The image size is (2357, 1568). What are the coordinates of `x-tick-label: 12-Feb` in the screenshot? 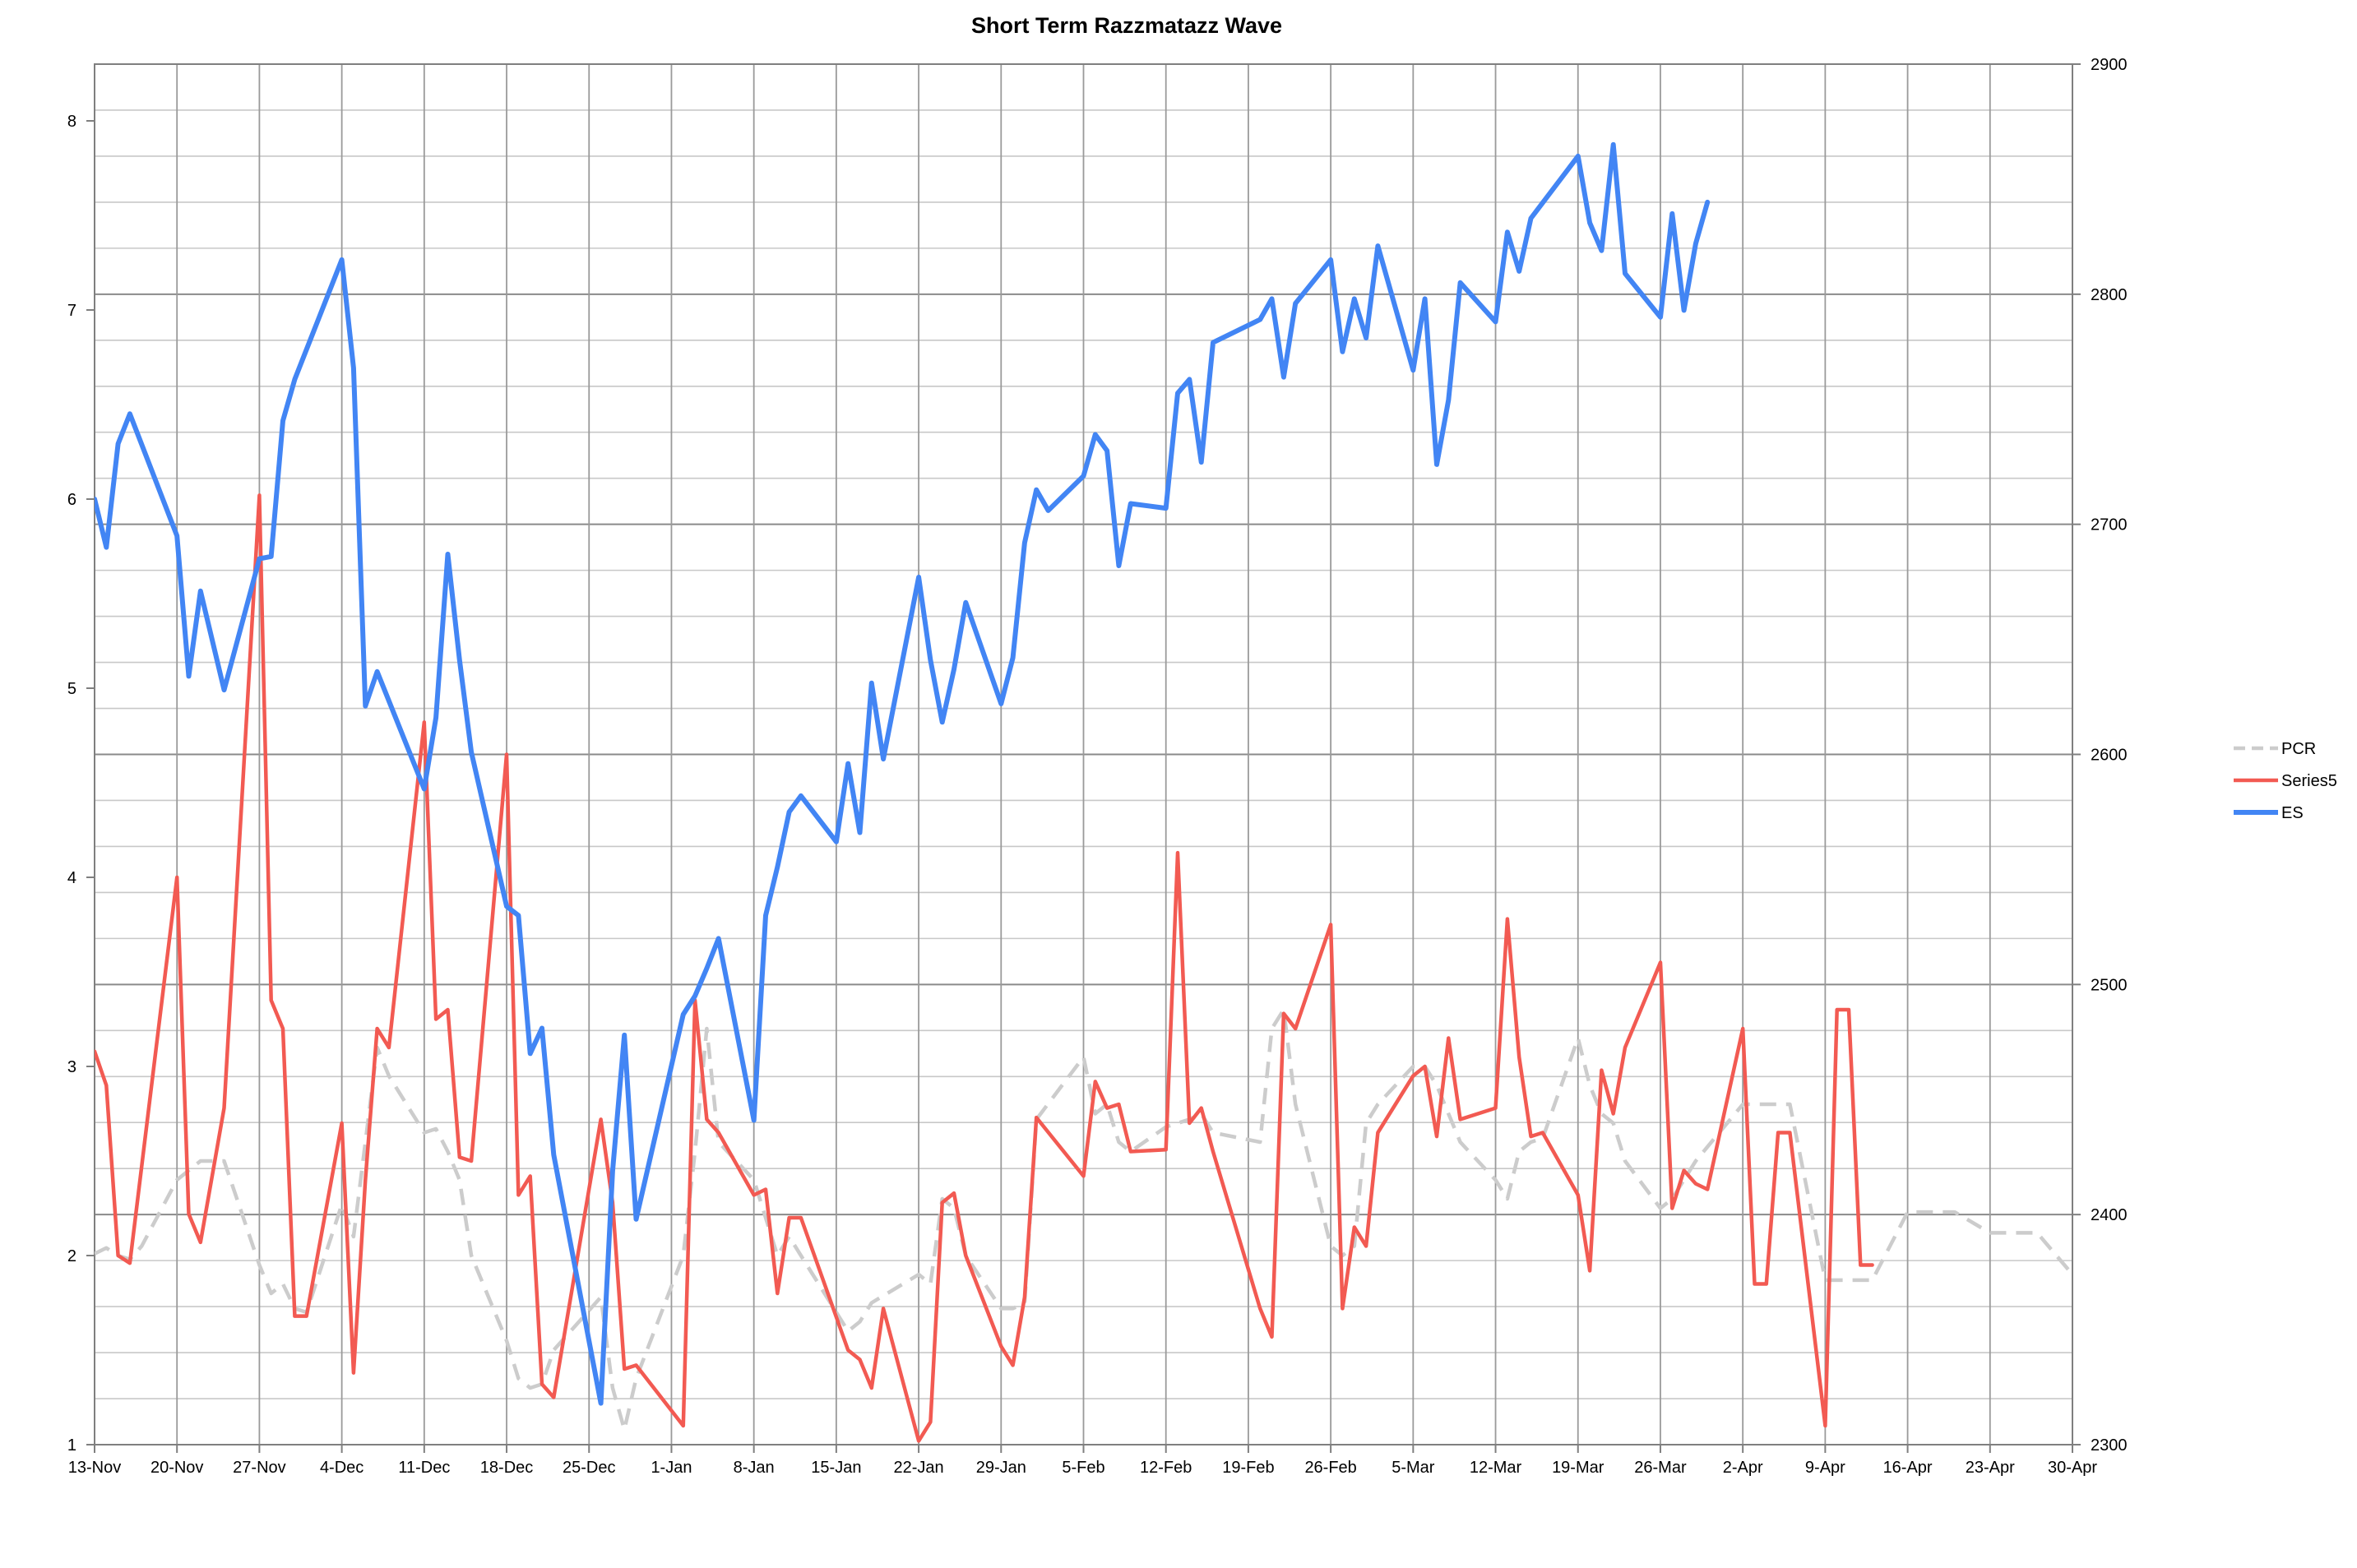 It's located at (1166, 1468).